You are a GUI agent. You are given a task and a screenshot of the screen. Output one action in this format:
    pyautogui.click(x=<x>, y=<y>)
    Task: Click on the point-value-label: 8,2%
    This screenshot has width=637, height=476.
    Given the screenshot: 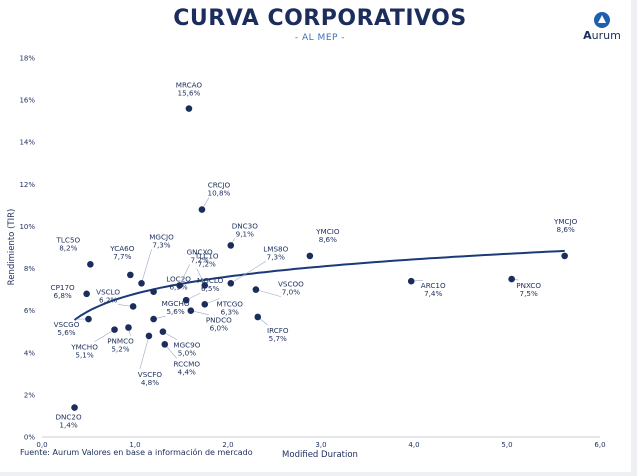 What is the action you would take?
    pyautogui.click(x=68, y=247)
    